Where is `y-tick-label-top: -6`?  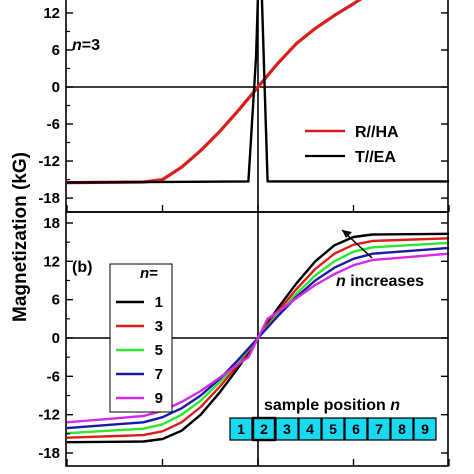
y-tick-label-top: -6 is located at coordinates (53, 124).